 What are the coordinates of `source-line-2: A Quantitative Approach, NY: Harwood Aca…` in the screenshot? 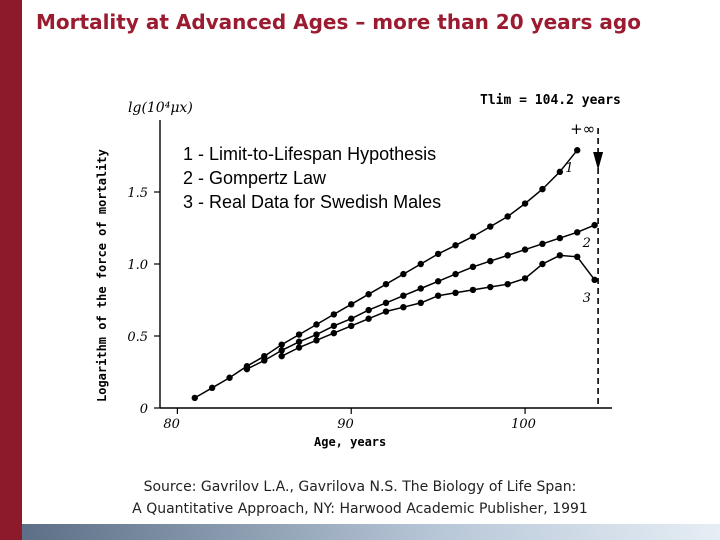 It's located at (360, 509).